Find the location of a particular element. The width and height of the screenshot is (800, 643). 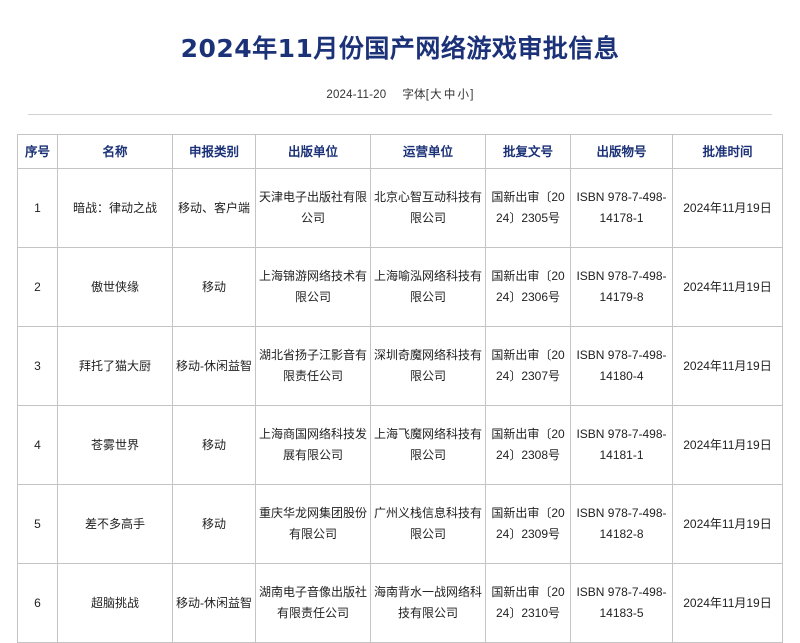

cell-game-name: 苍雾世界 is located at coordinates (115, 445).